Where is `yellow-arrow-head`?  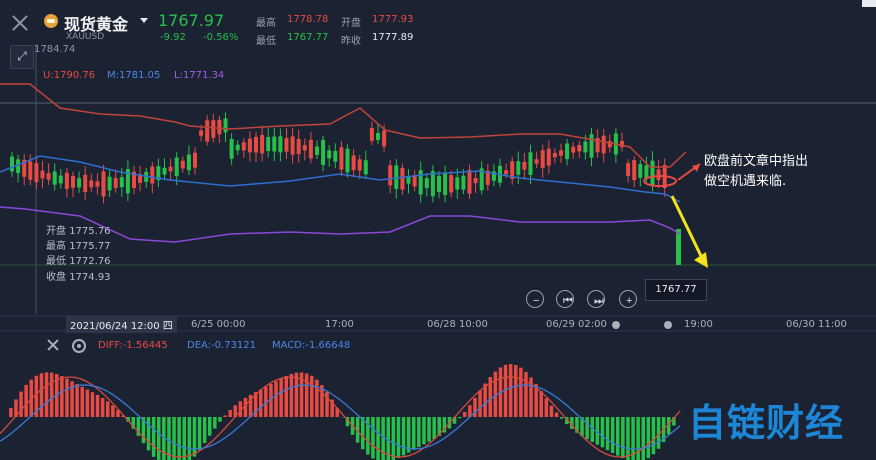 yellow-arrow-head is located at coordinates (701, 260).